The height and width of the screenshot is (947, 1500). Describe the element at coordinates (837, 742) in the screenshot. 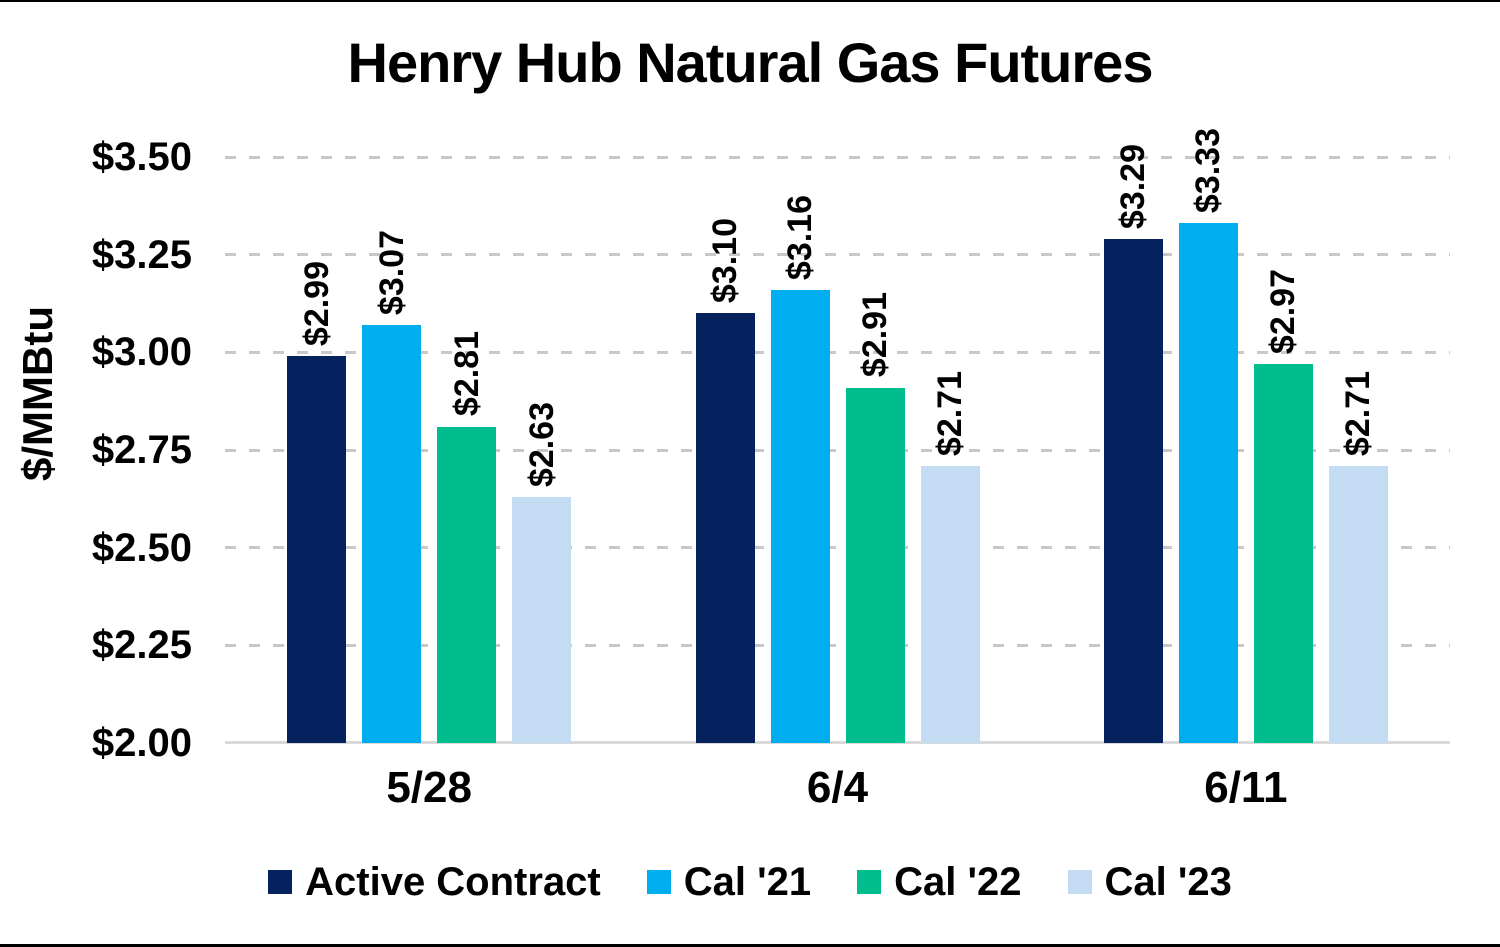

I see `x-axis-line` at that location.